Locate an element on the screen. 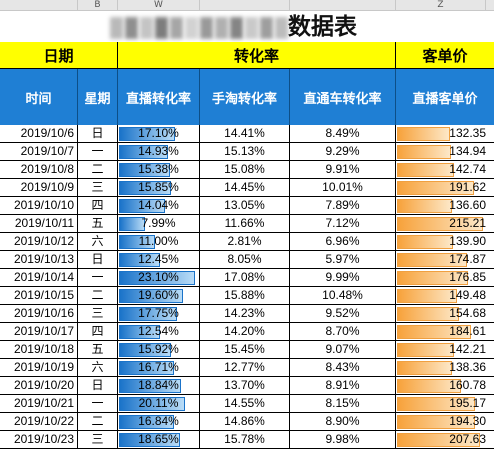  header-time: 时间 is located at coordinates (39, 97).